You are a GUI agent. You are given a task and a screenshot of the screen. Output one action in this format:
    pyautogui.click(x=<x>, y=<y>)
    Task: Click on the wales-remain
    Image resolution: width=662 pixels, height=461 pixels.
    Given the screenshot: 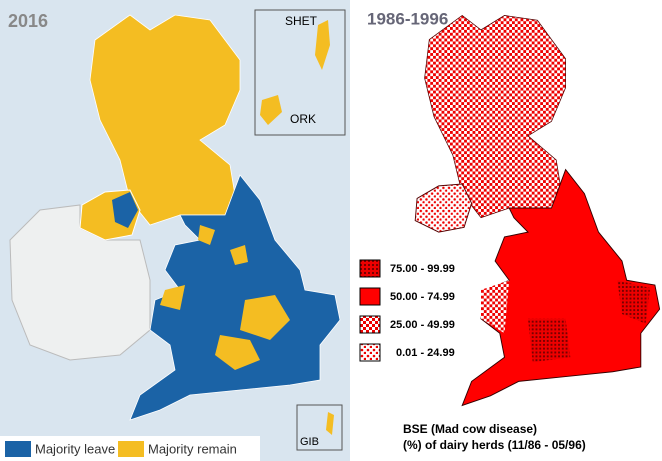 What is the action you would take?
    pyautogui.click(x=172, y=297)
    